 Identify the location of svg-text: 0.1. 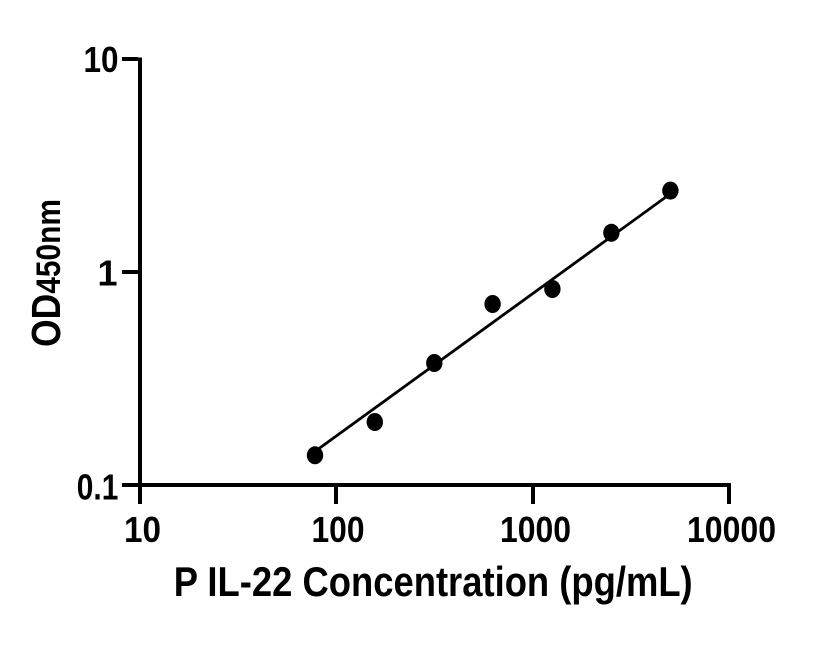
(98, 487).